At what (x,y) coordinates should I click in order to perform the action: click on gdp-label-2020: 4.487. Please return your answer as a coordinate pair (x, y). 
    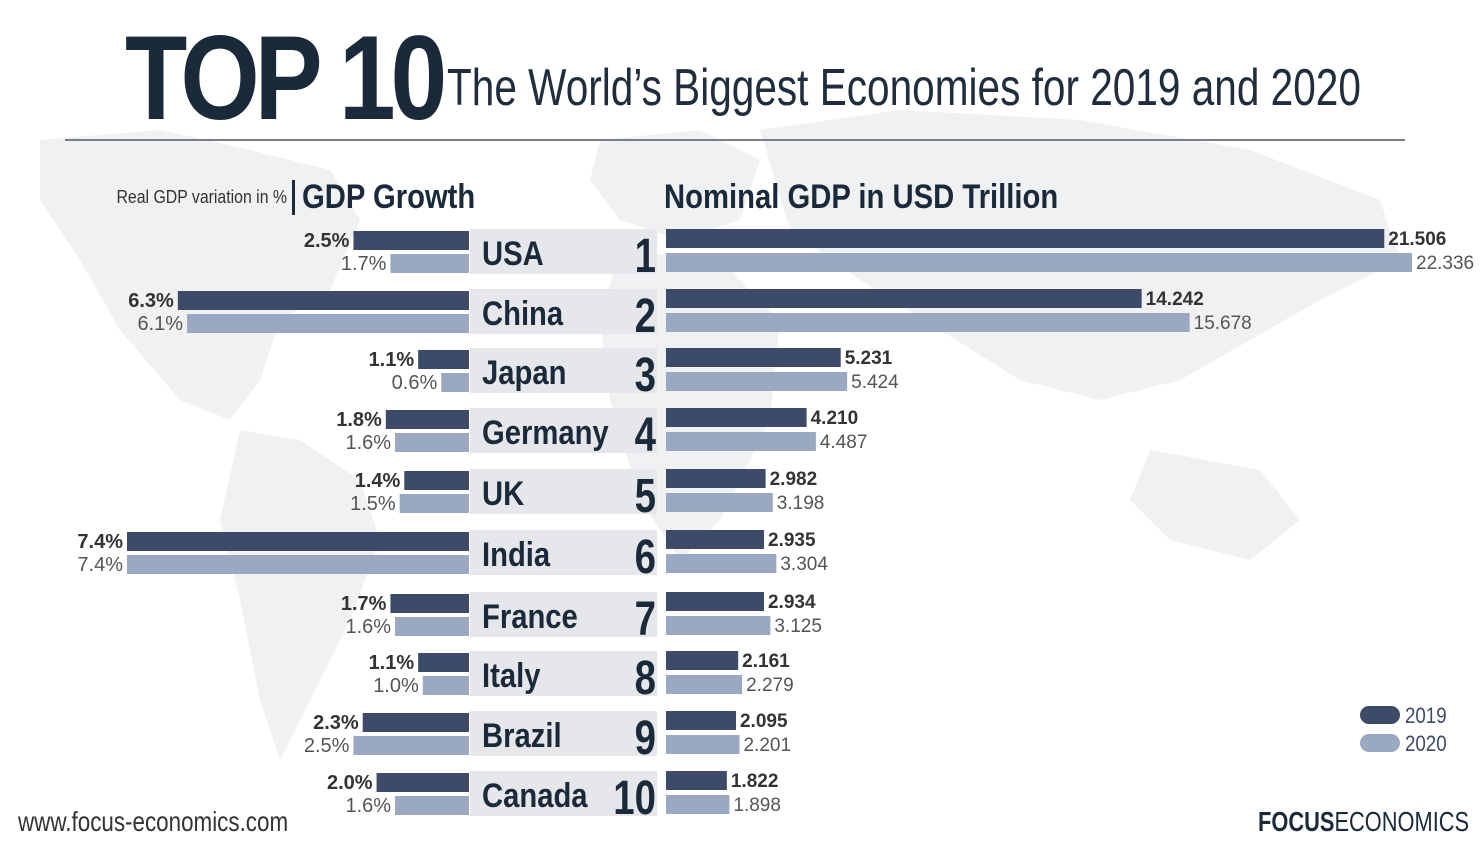
    Looking at the image, I should click on (844, 442).